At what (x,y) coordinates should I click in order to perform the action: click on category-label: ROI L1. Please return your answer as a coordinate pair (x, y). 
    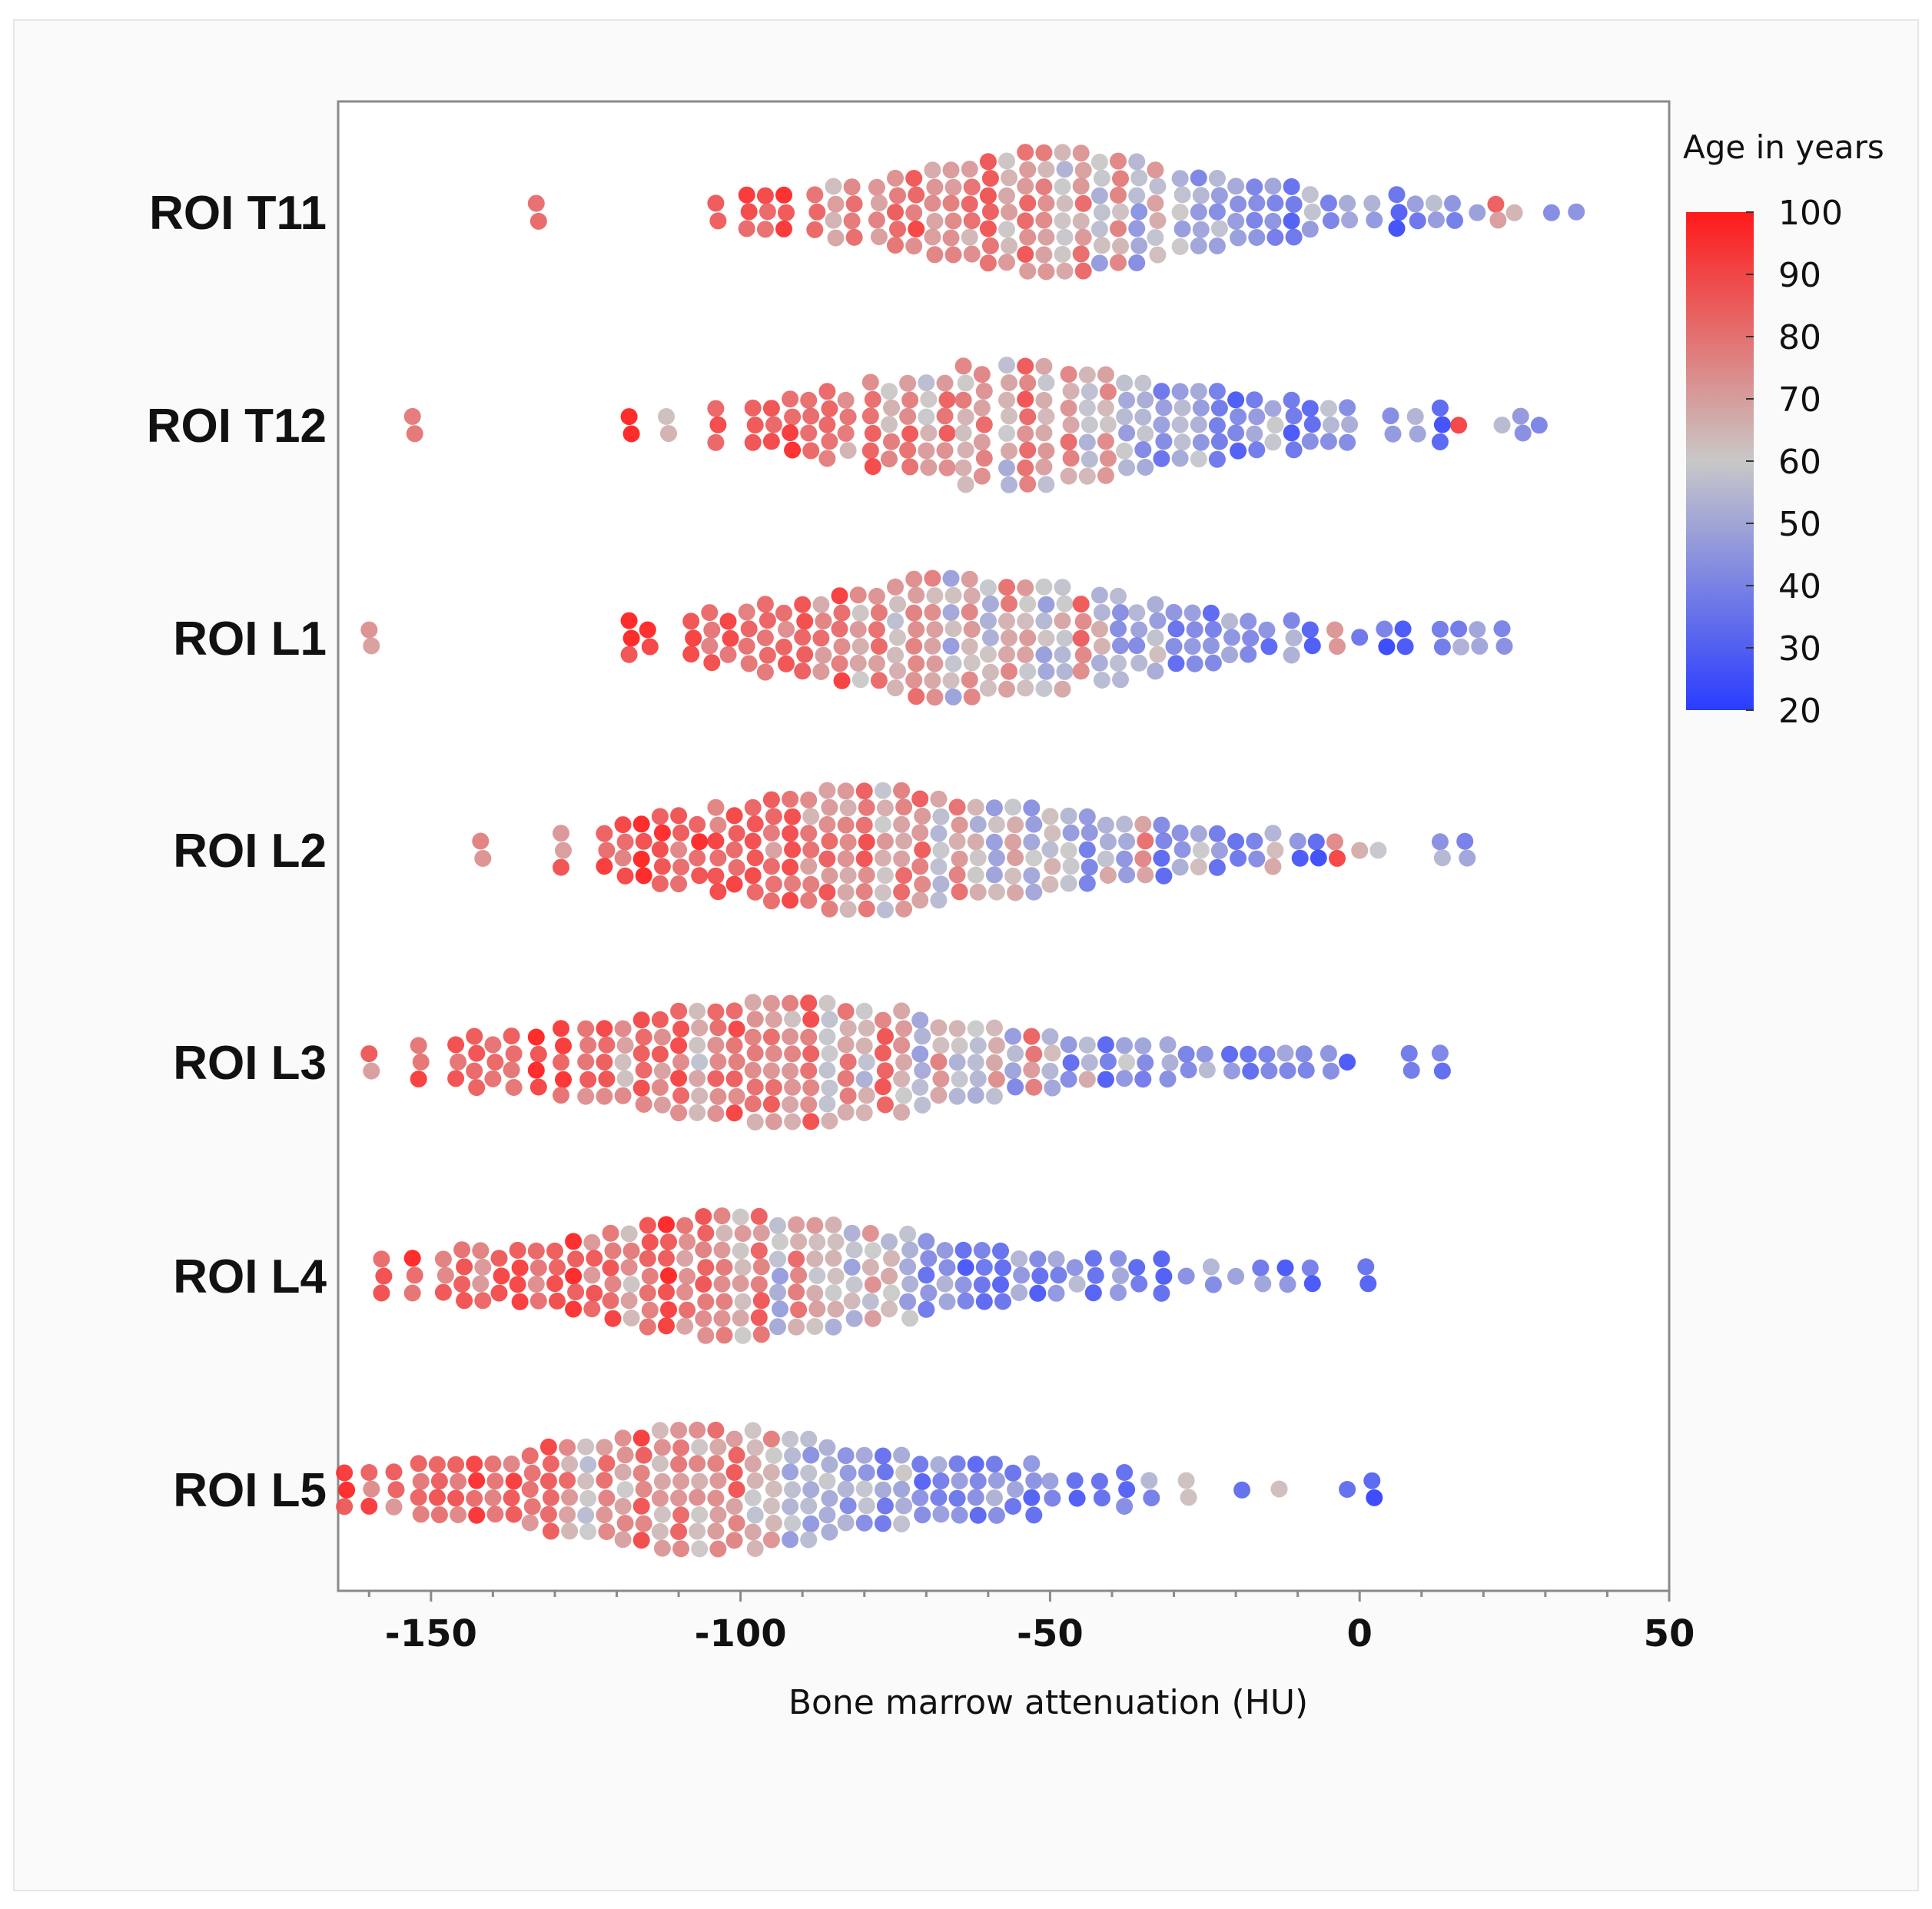
    Looking at the image, I should click on (250, 639).